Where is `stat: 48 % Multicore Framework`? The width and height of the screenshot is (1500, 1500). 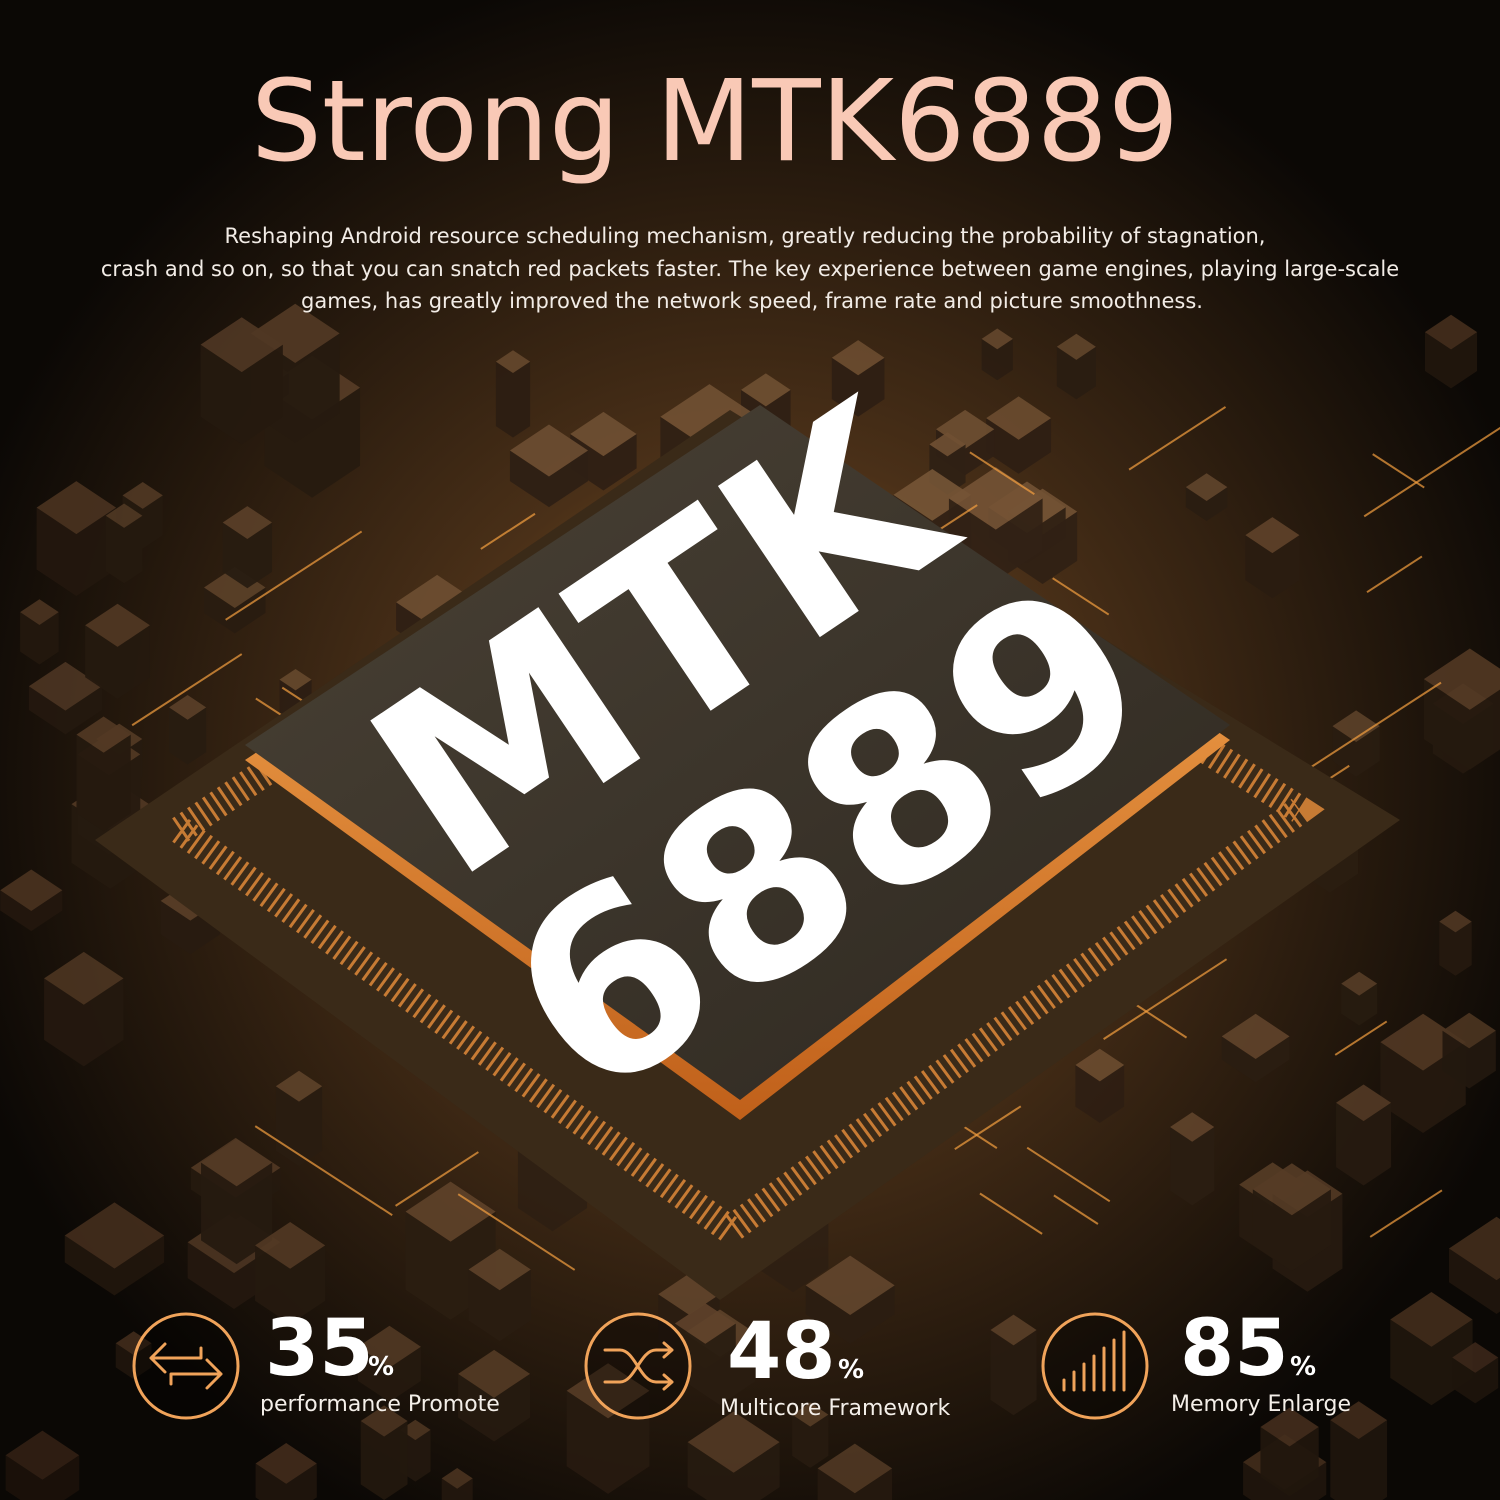
stat: 48 % Multicore Framework is located at coordinates (767, 1364).